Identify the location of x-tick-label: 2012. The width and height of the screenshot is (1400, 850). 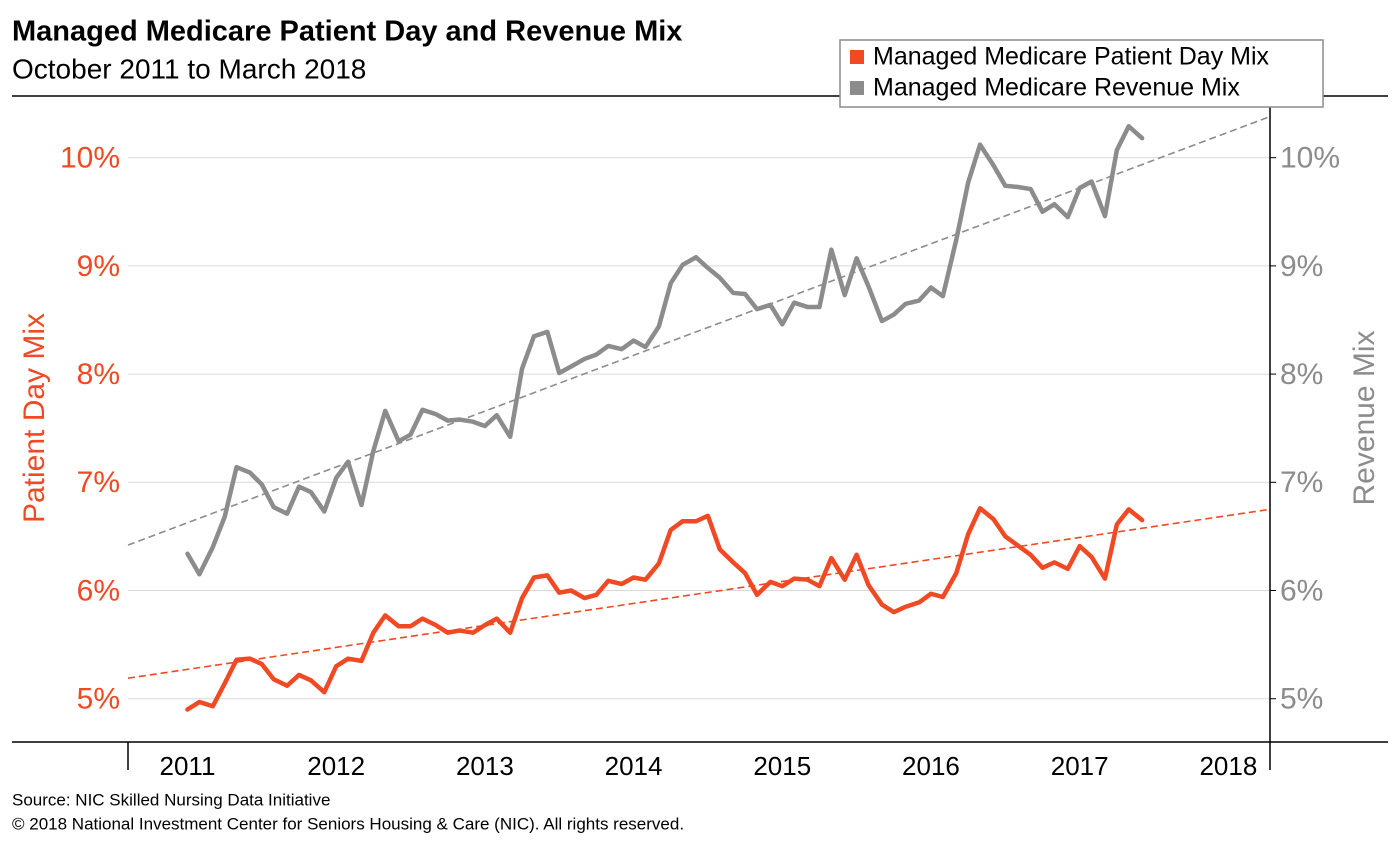
(336, 766).